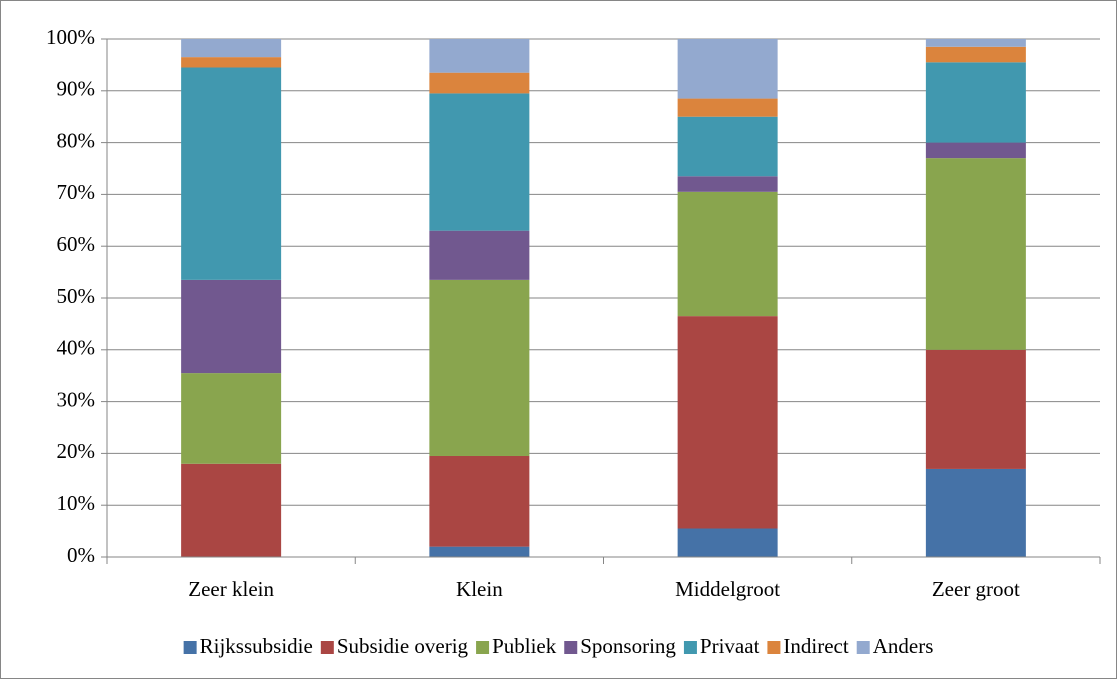  Describe the element at coordinates (976, 589) in the screenshot. I see `x-tick-label: Zeer groot` at that location.